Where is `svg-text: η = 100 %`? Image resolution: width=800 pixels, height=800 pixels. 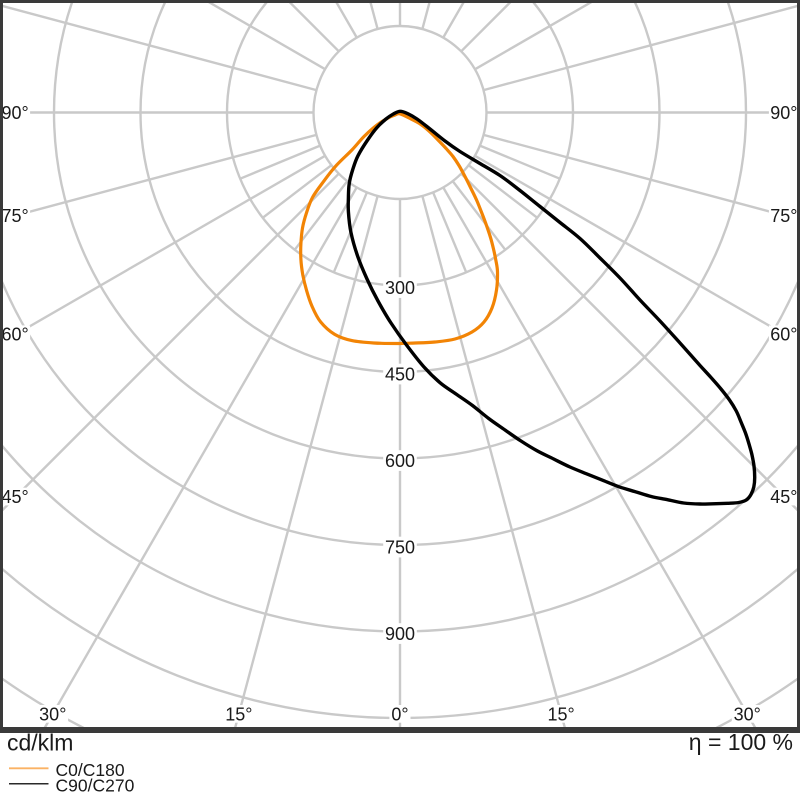 svg-text: η = 100 % is located at coordinates (741, 742).